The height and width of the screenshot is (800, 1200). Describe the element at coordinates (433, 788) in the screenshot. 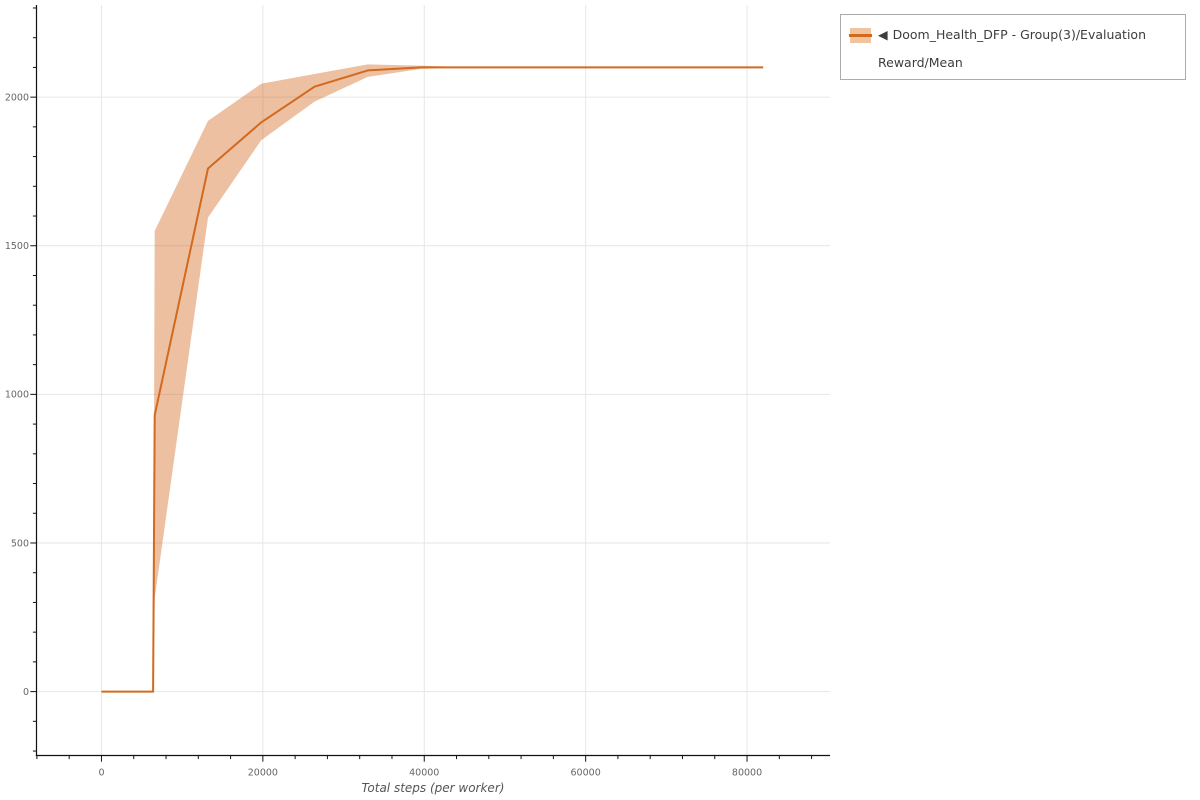

I see `x-axis-title: Total steps (per worker)` at that location.